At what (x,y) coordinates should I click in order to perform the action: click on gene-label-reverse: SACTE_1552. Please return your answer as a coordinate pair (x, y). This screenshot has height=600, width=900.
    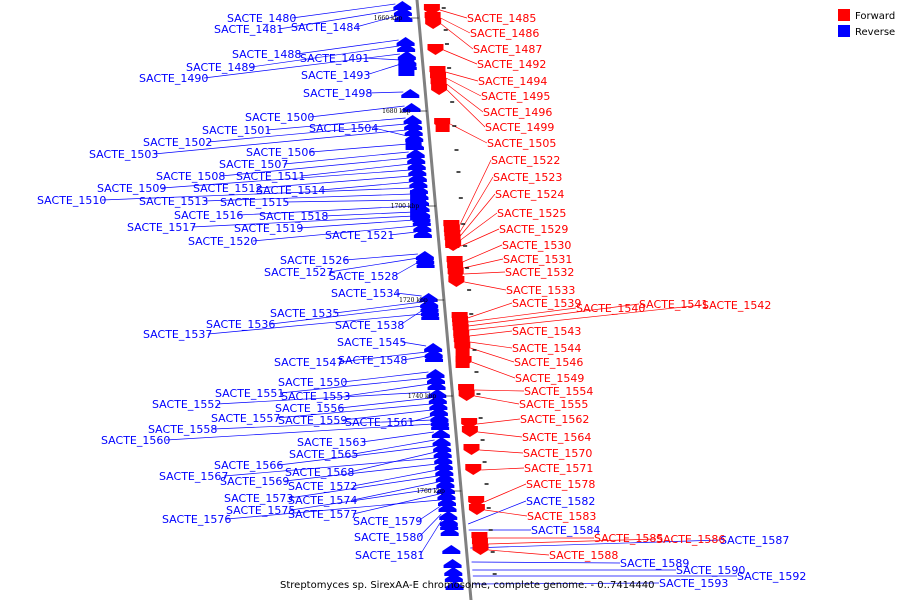
    Looking at the image, I should click on (186, 404).